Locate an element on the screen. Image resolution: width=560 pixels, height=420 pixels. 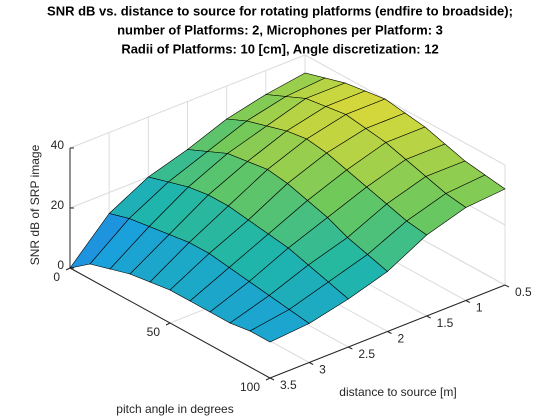
y-tick-label: 0.5 is located at coordinates (523, 292).